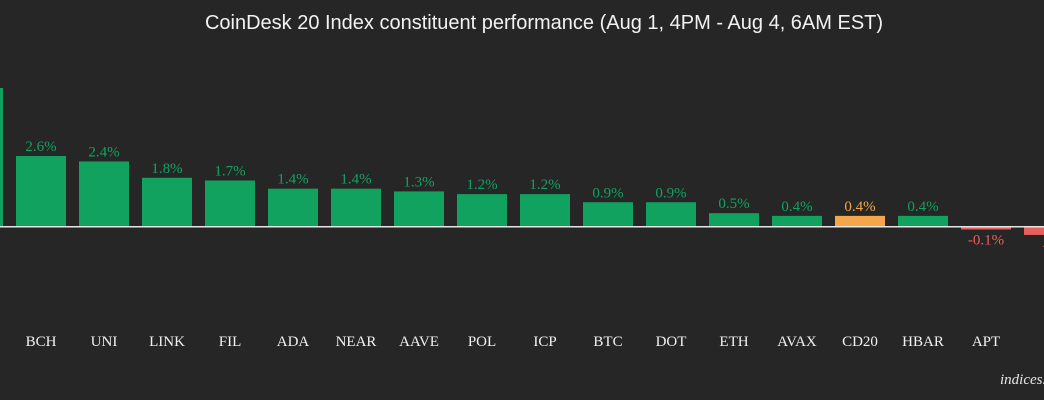 Image resolution: width=1044 pixels, height=400 pixels. What do you see at coordinates (293, 342) in the screenshot?
I see `x-tick-label: ADA` at bounding box center [293, 342].